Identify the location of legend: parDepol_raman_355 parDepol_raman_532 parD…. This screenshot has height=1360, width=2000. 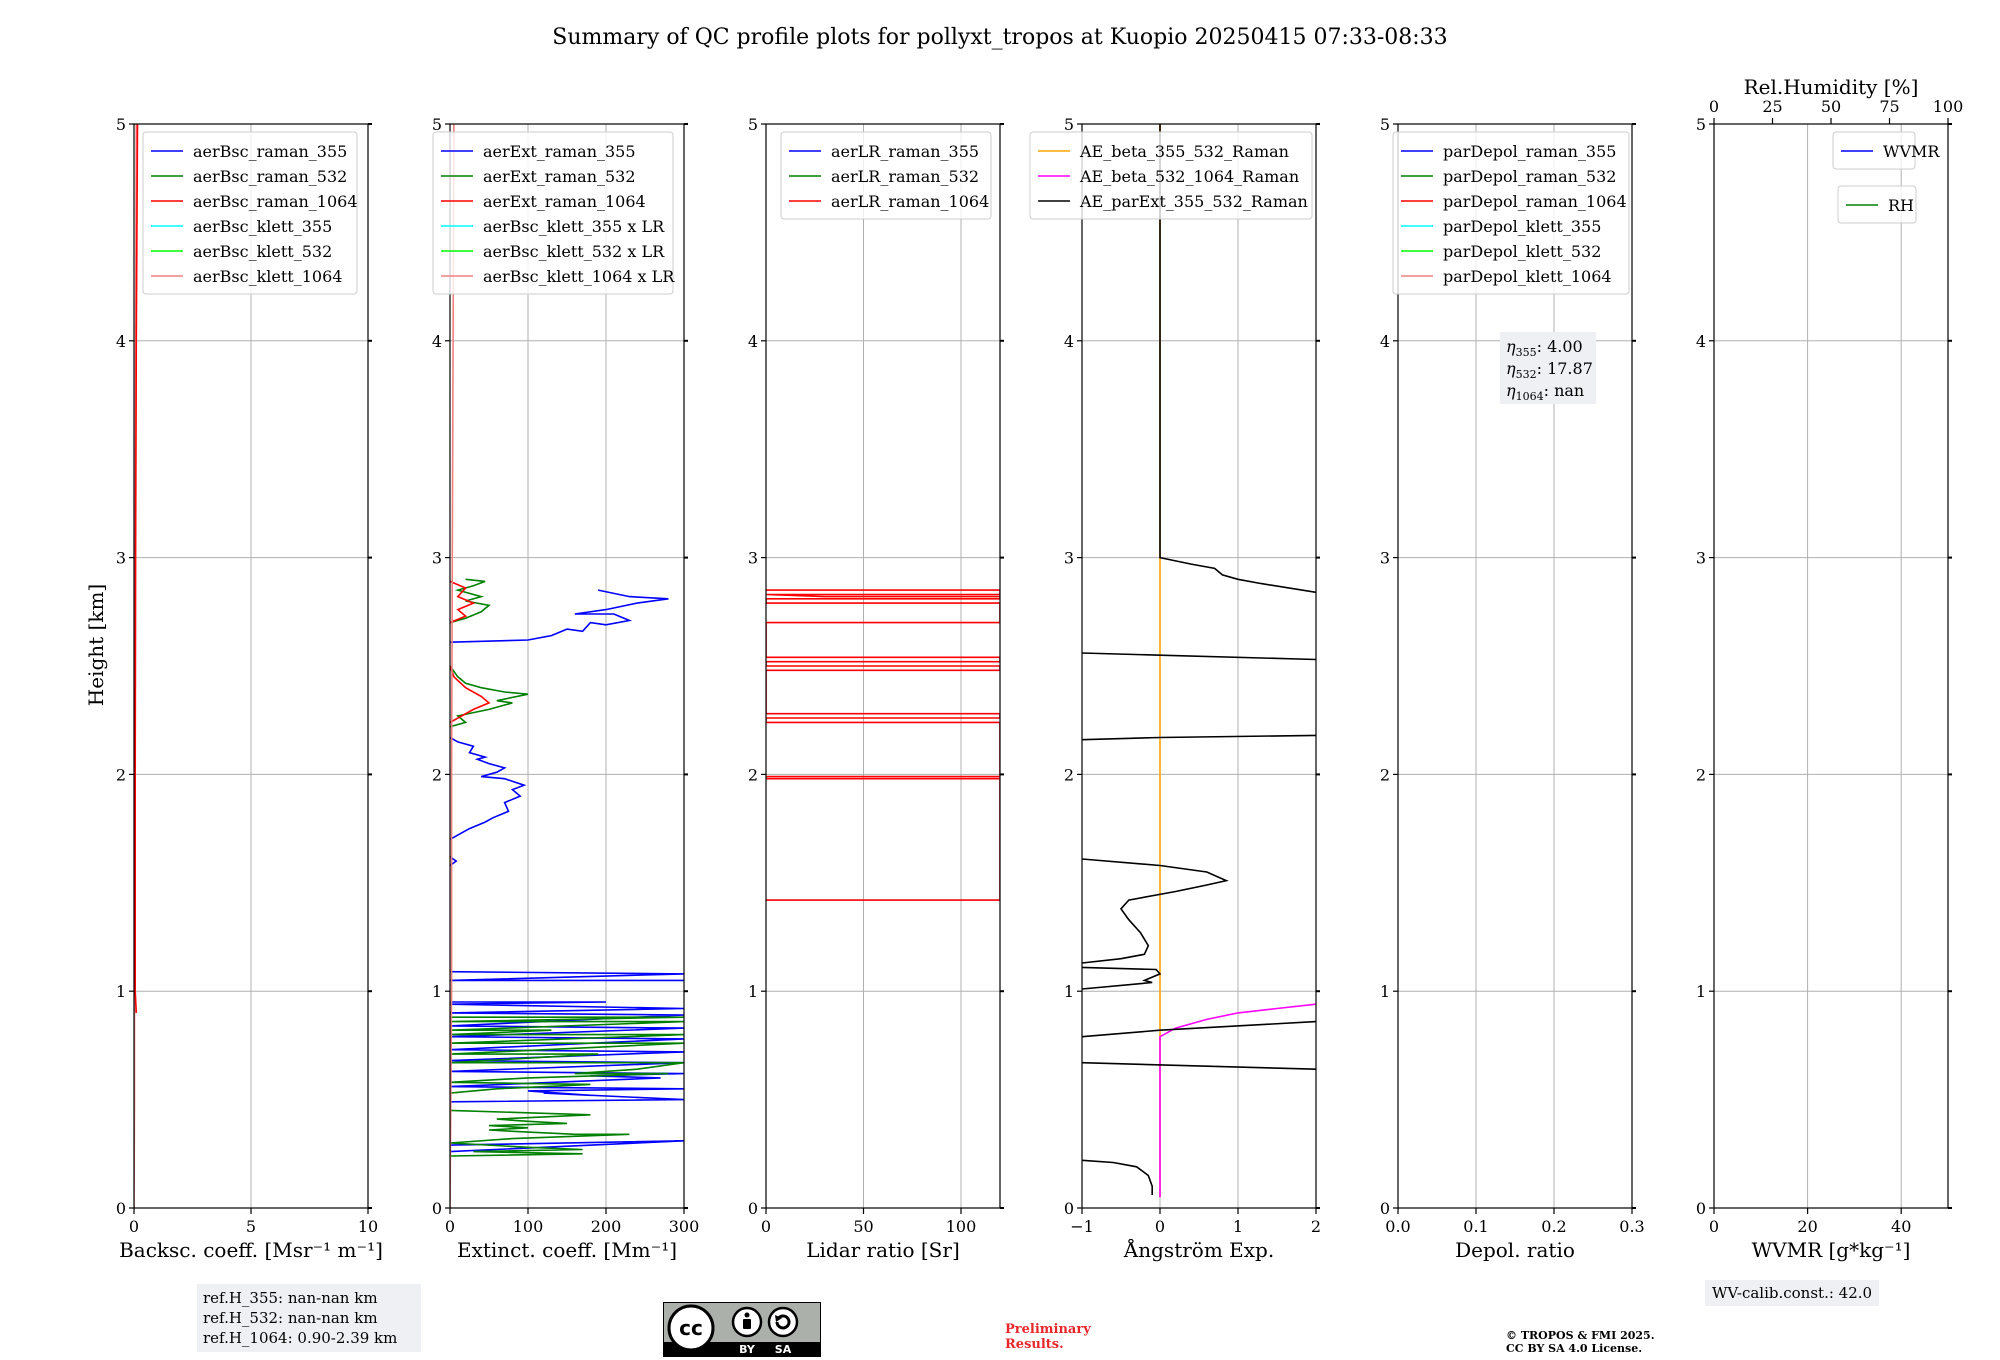
(1511, 213).